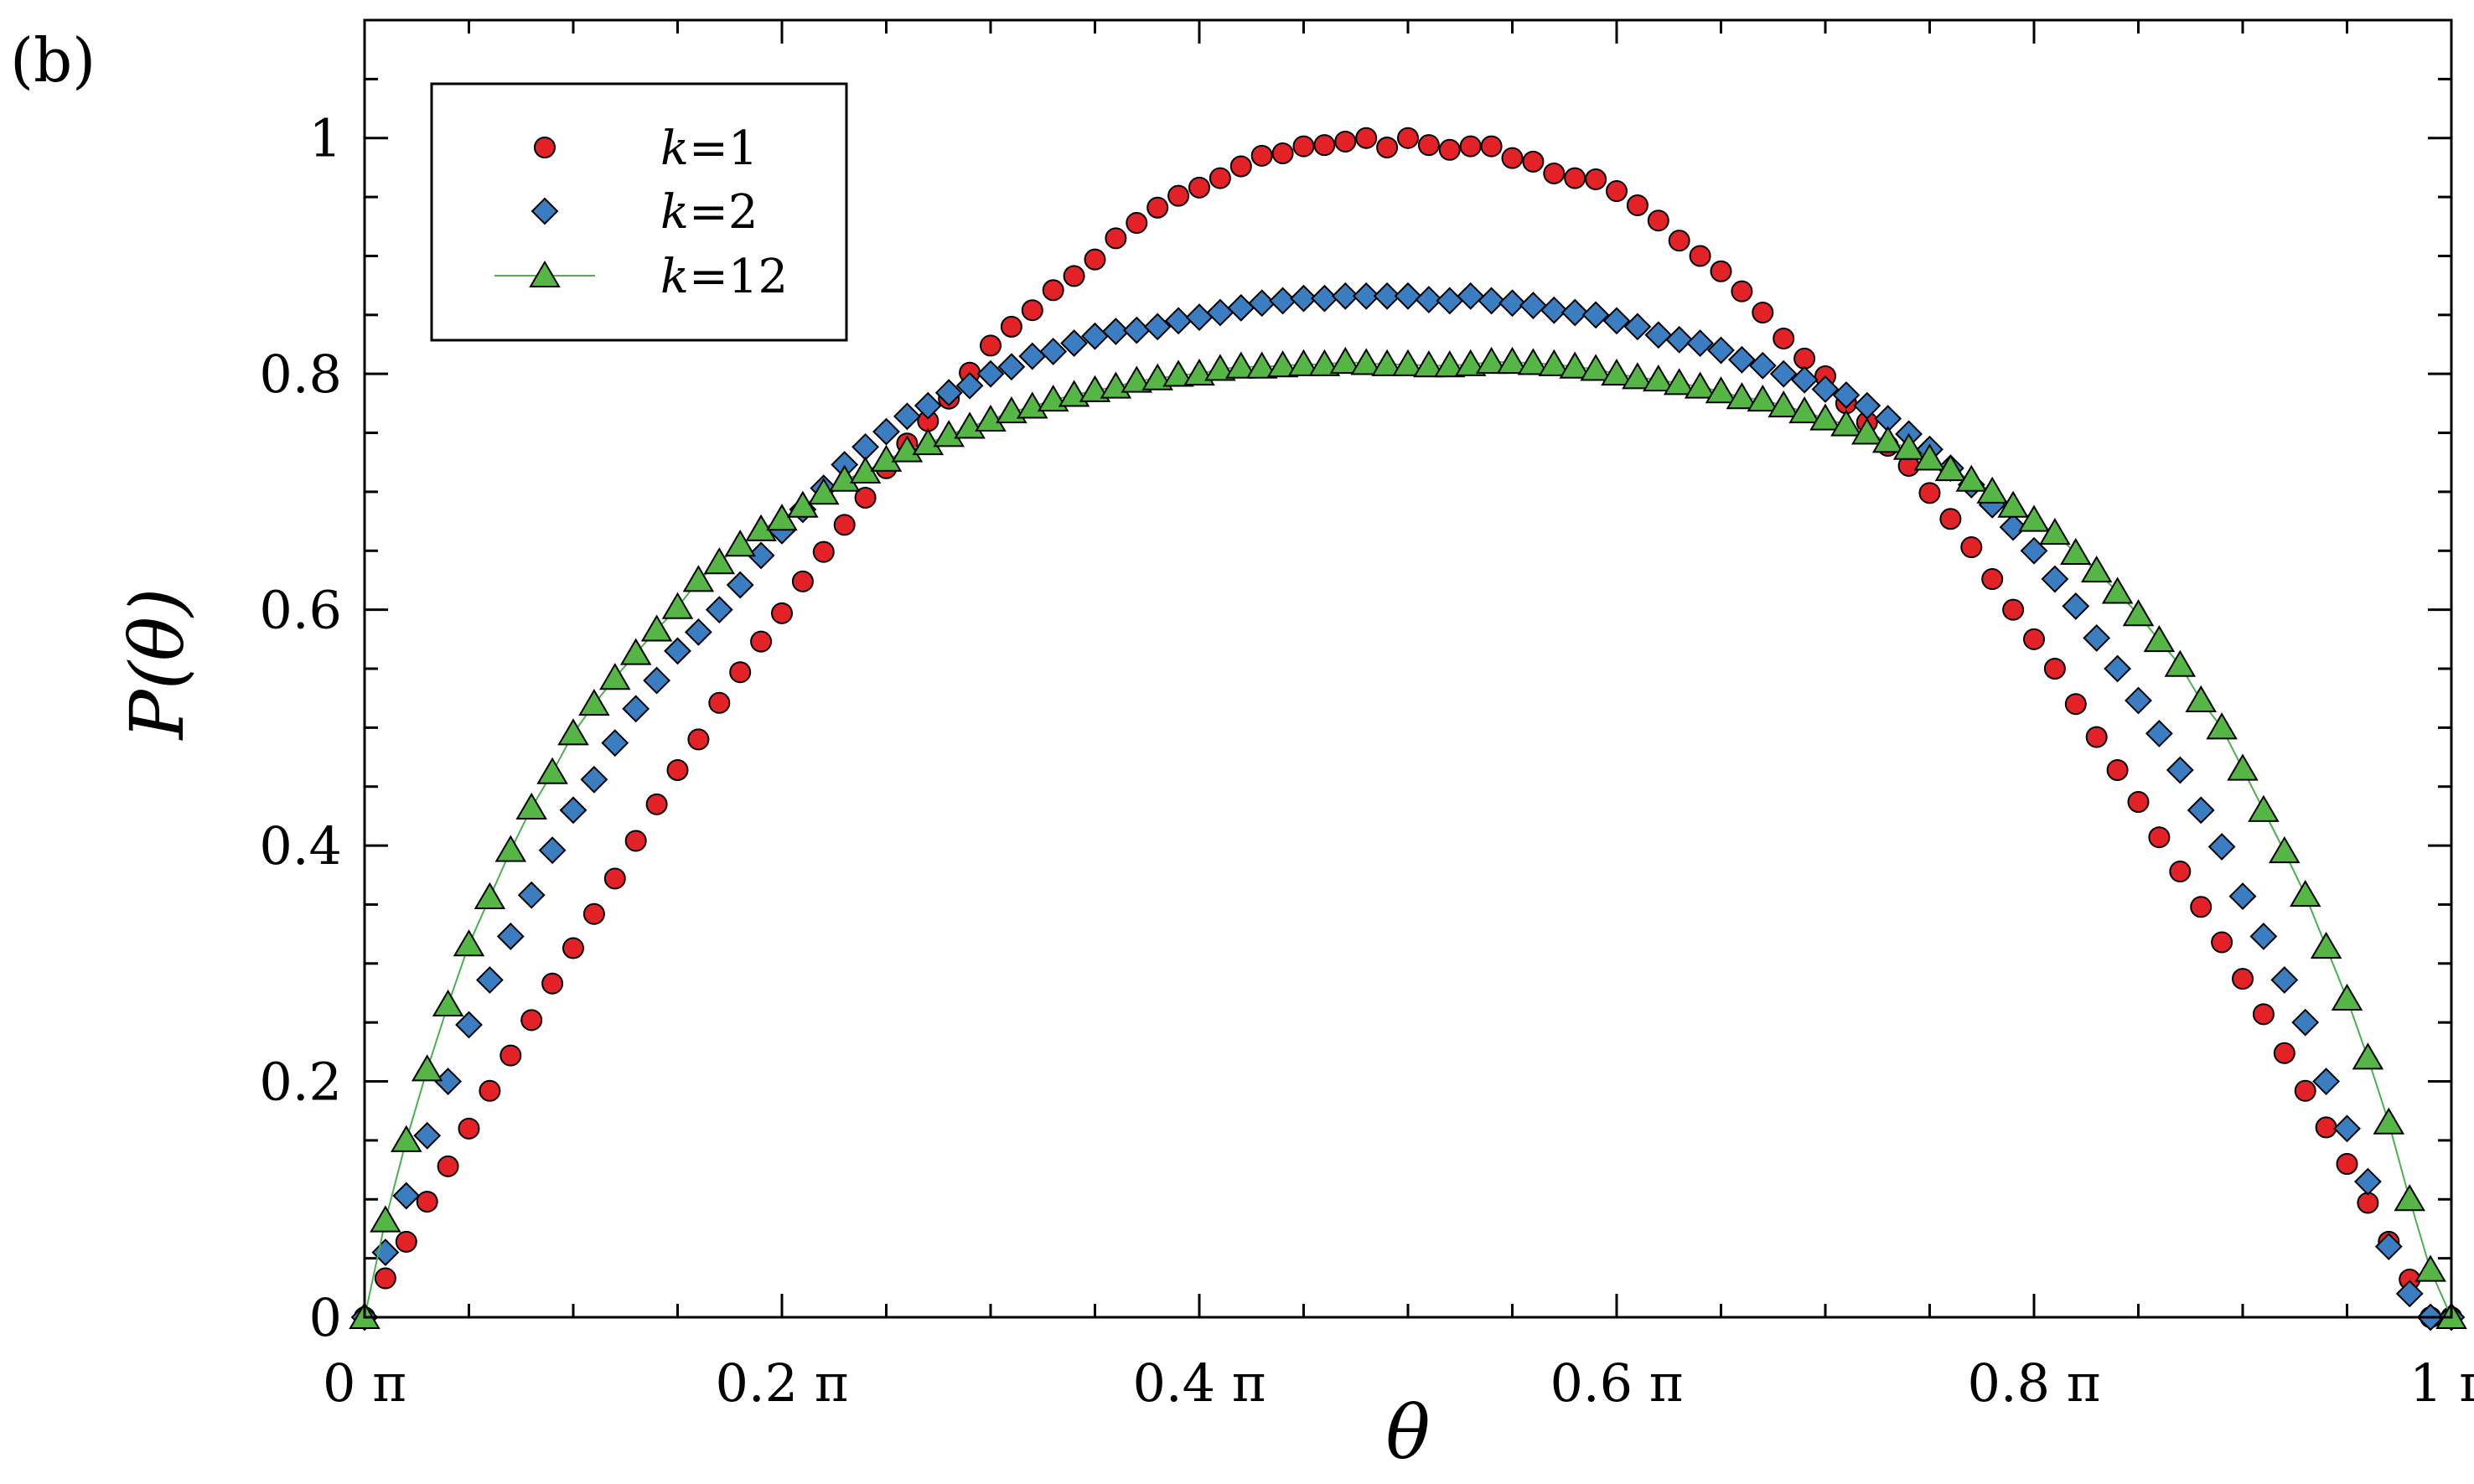 This screenshot has height=1484, width=2474. What do you see at coordinates (300, 610) in the screenshot?
I see `y-tick-label: 0.6` at bounding box center [300, 610].